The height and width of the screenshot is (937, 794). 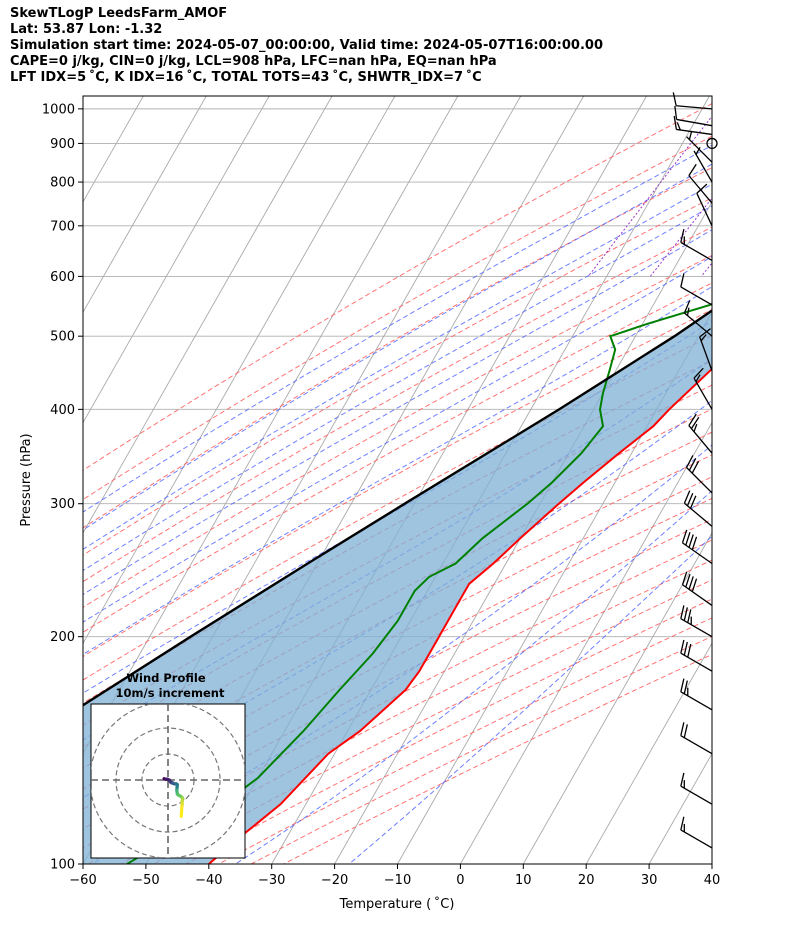 What do you see at coordinates (82, 880) in the screenshot?
I see `x-tick-label: −60` at bounding box center [82, 880].